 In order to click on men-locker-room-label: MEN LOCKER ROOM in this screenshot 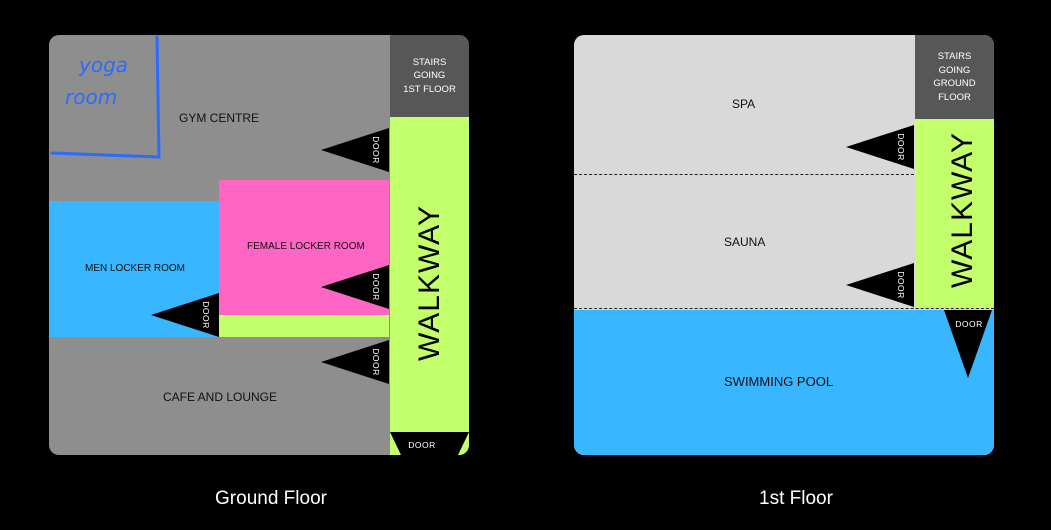, I will do `click(135, 268)`.